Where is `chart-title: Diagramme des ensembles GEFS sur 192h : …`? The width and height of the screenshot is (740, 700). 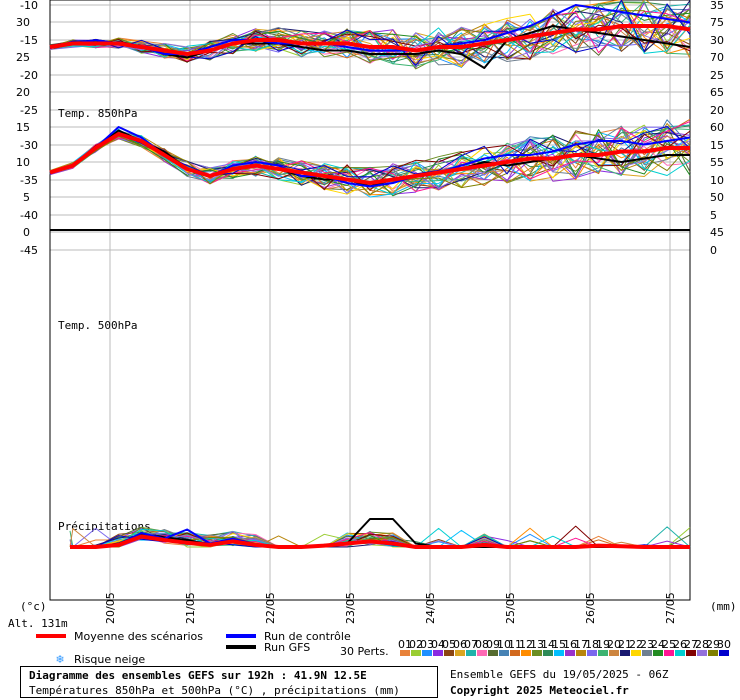
chart-title: Diagramme des ensembles GEFS sur 192h : … is located at coordinates (198, 675).